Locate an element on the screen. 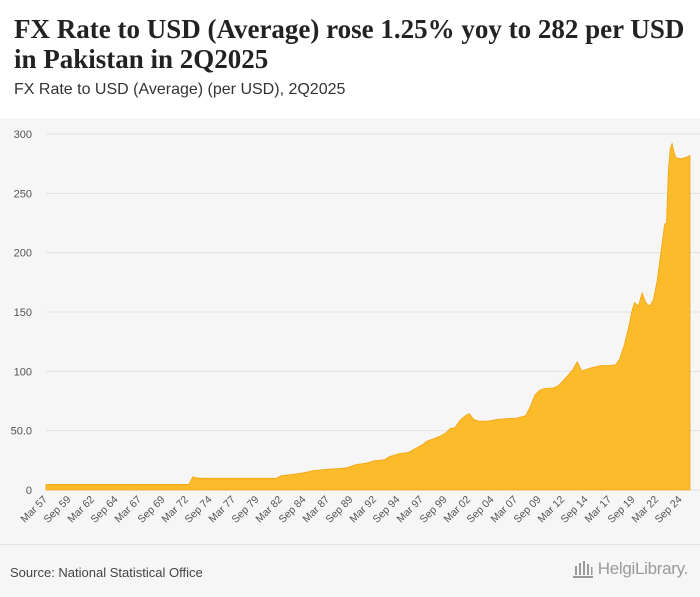  y-tick-label: 50.0 is located at coordinates (21, 432).